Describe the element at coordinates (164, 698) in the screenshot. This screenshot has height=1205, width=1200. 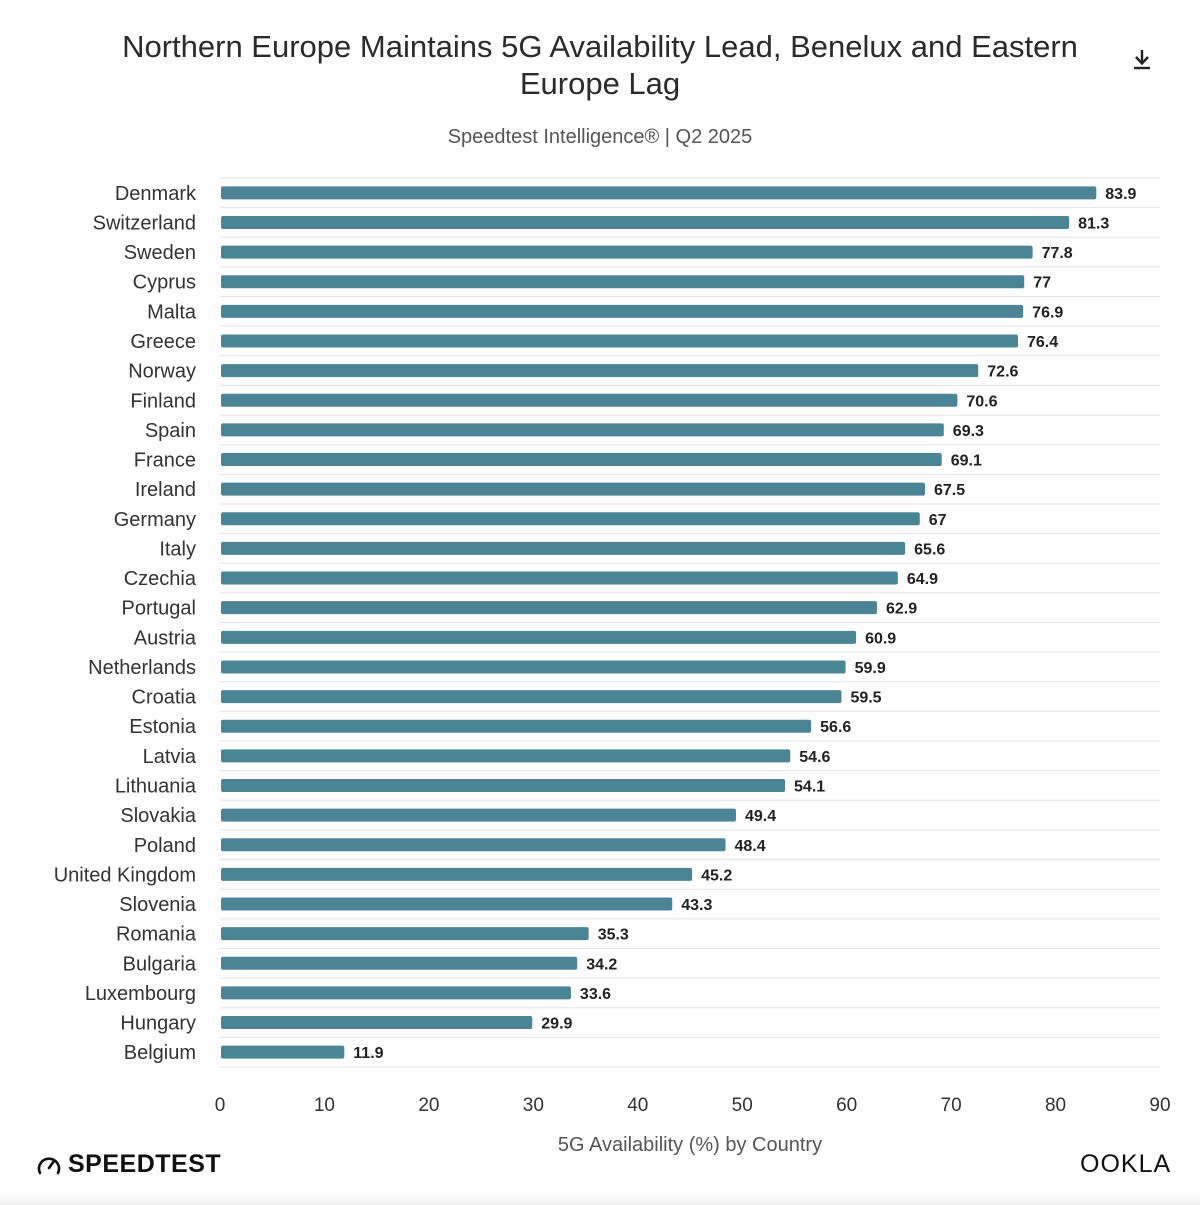
I see `category-label: Croatia` at that location.